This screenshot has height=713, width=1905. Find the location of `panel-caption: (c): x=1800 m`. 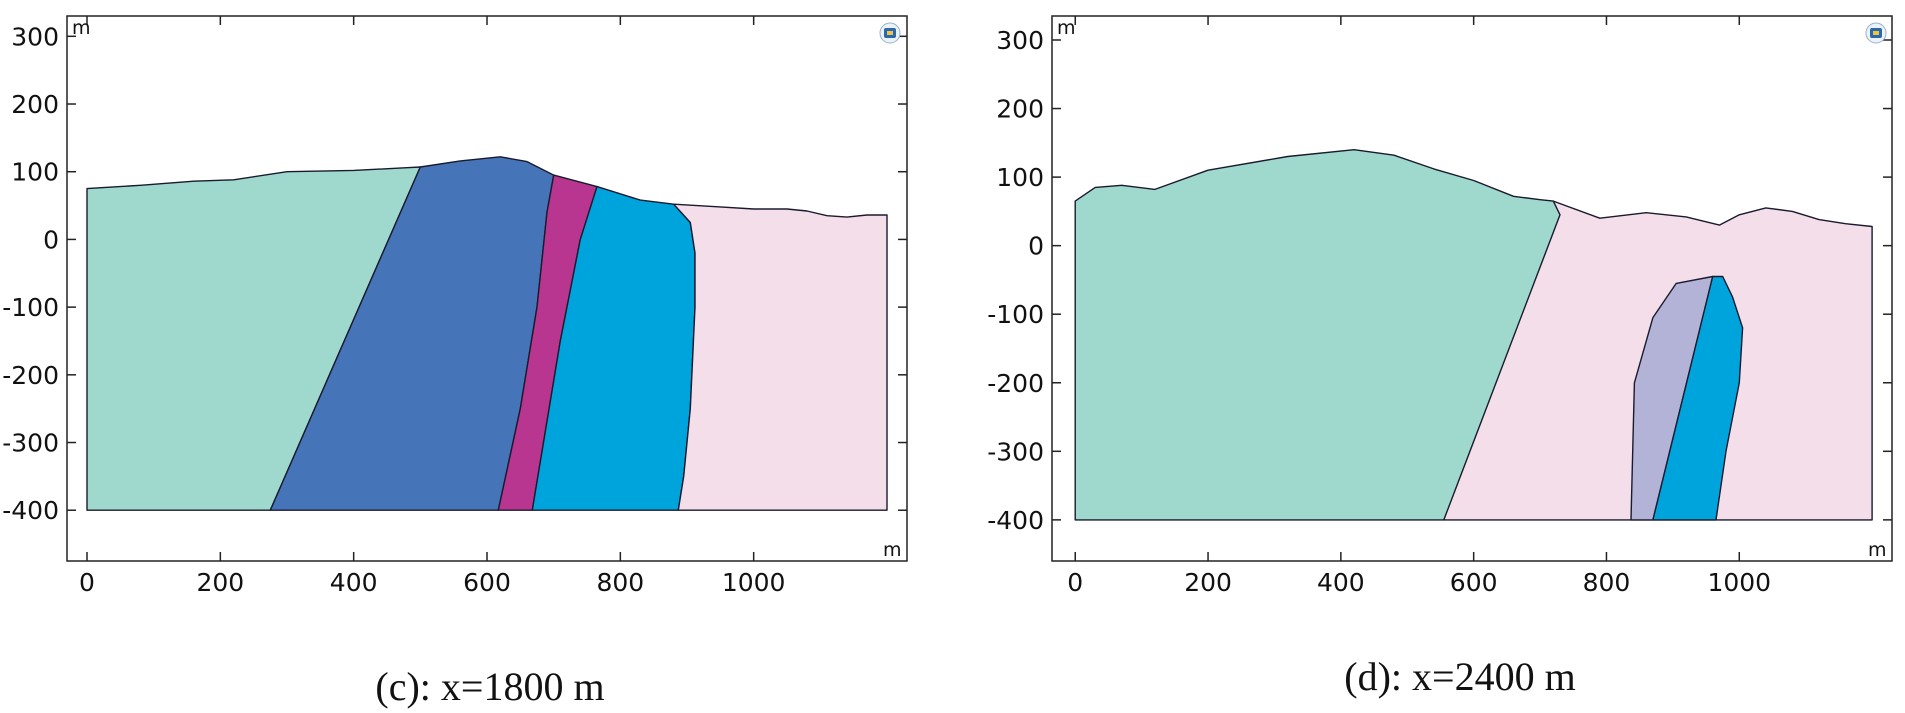

panel-caption: (c): x=1800 m is located at coordinates (489, 686).